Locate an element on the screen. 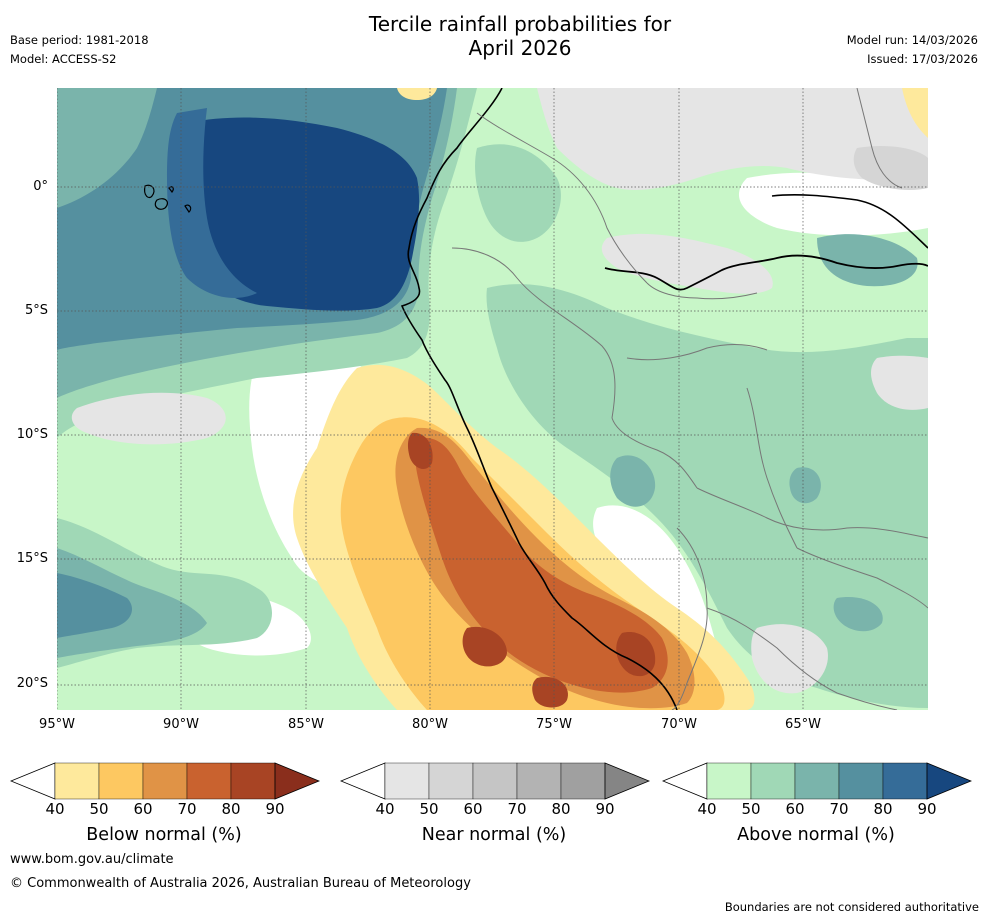 This screenshot has height=919, width=988. y-axis-label-5s: 5°S is located at coordinates (36, 310).